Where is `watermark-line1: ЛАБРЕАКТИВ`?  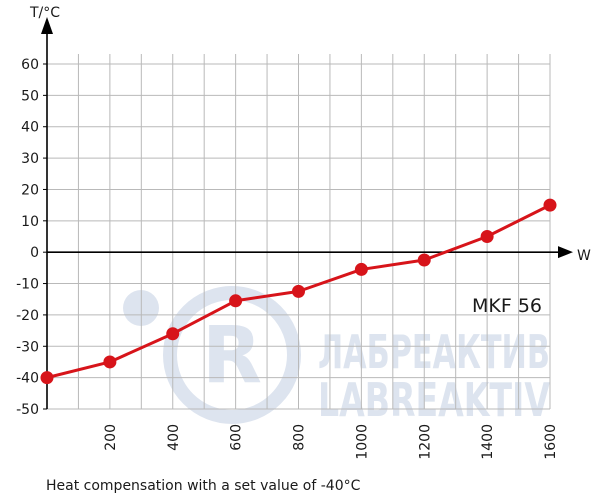 watermark-line1: ЛАБРЕАКТИВ is located at coordinates (434, 352).